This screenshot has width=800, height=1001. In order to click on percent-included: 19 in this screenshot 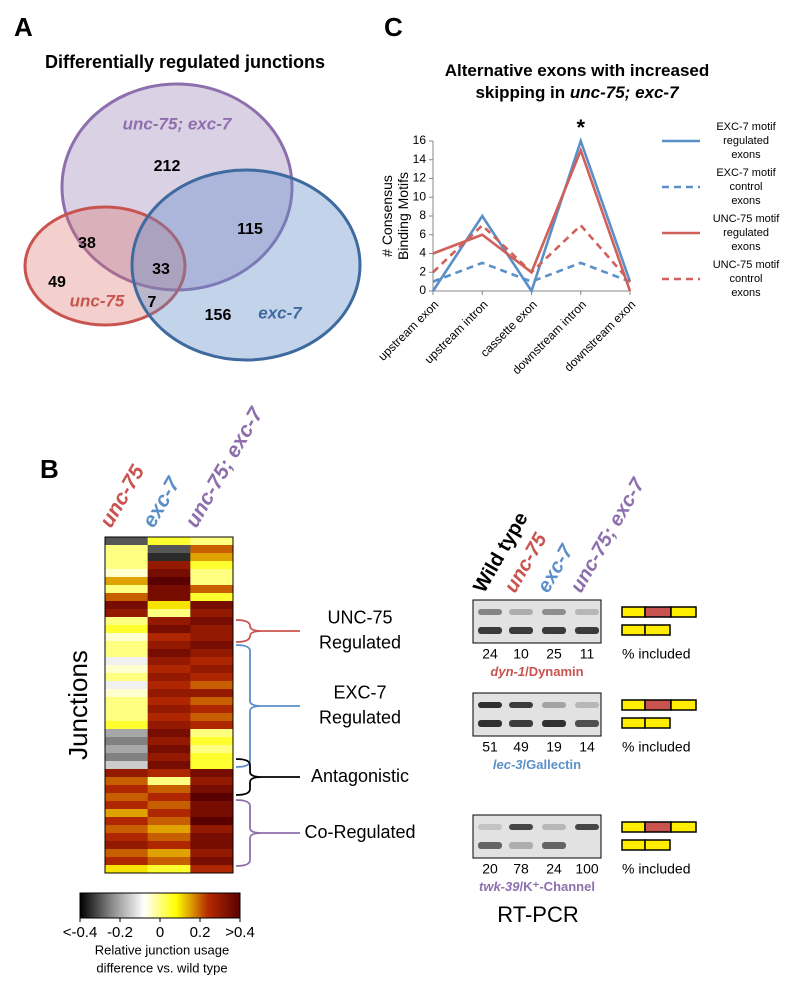, I will do `click(554, 747)`.